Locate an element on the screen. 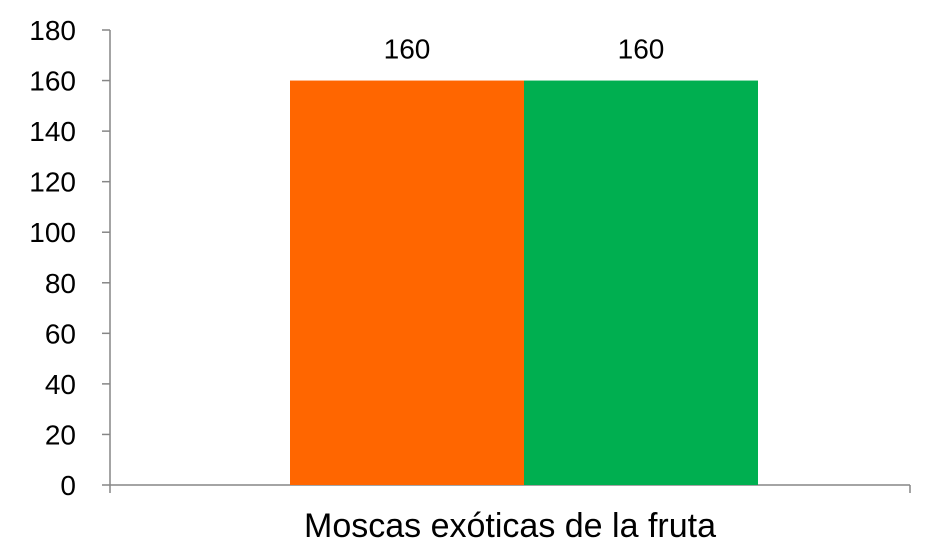 Image resolution: width=926 pixels, height=547 pixels. y-tick-label: 20 is located at coordinates (60, 434).